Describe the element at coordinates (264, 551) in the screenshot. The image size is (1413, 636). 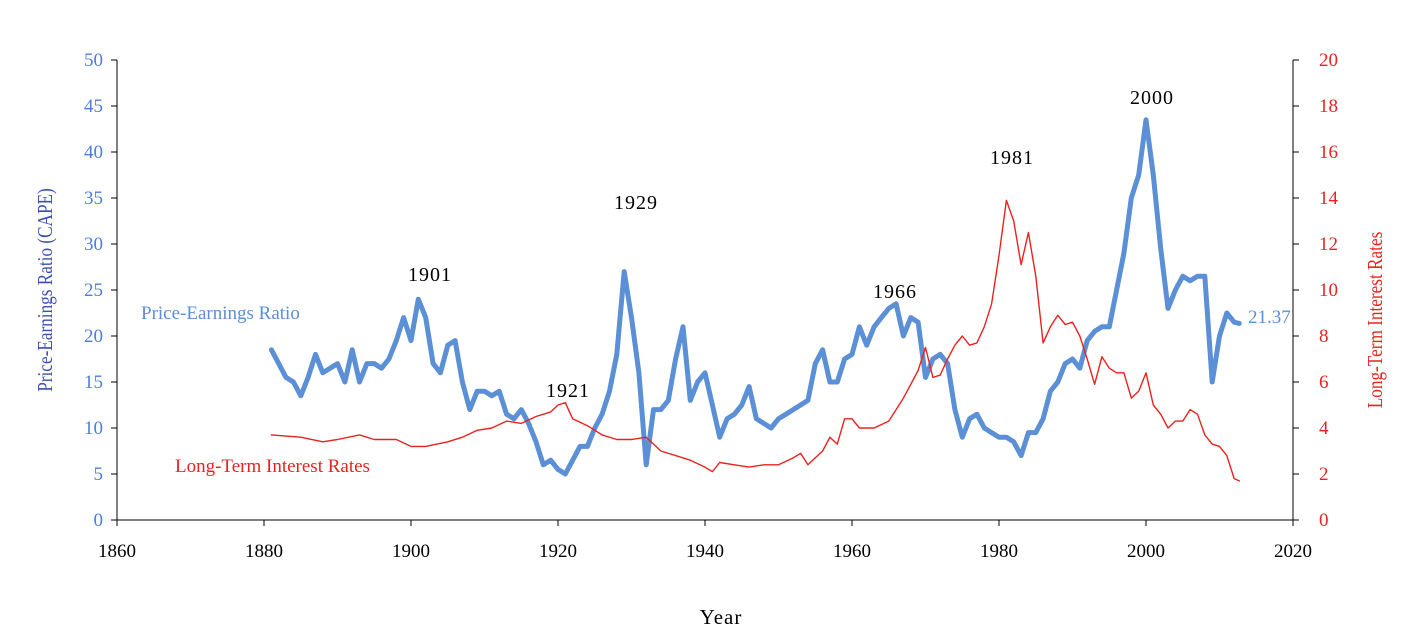
I see `x-tick-label: 1880` at that location.